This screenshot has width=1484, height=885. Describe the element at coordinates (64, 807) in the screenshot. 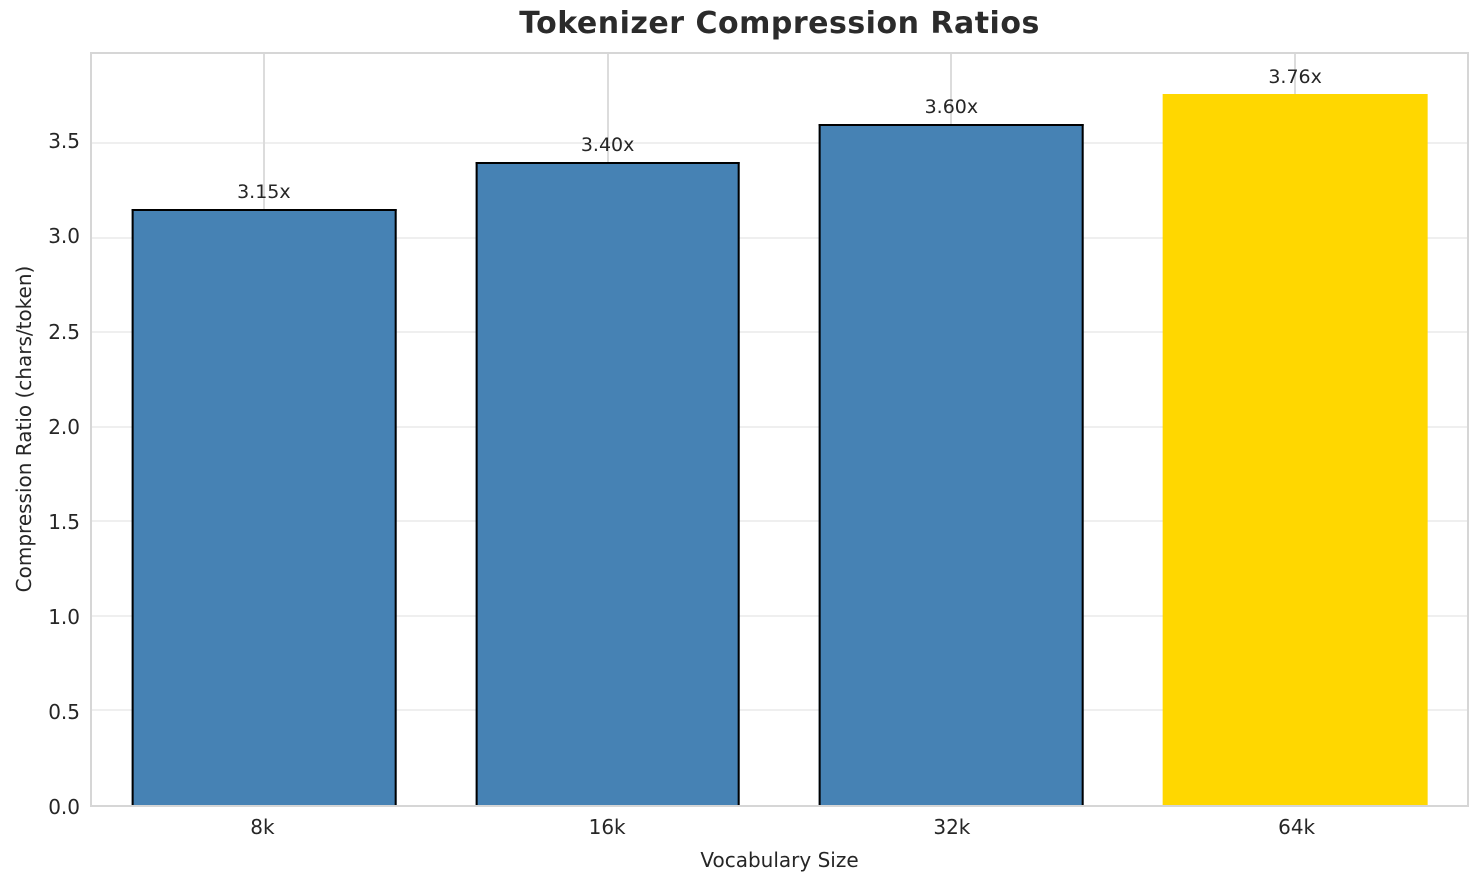

I see `y-tick-label: 0.0` at that location.